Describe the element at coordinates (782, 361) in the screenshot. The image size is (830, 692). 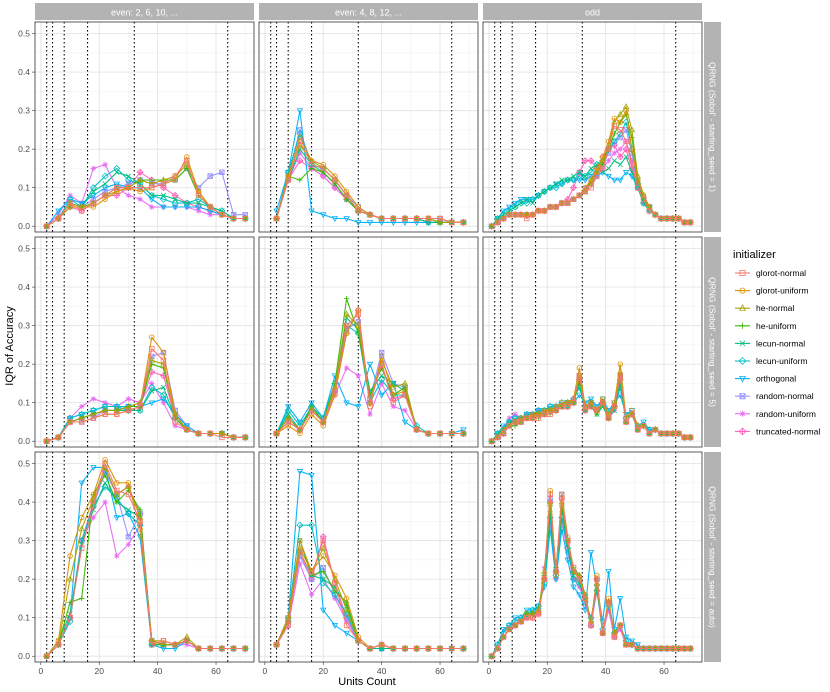
I see `legend-label: lecun-uniform` at that location.